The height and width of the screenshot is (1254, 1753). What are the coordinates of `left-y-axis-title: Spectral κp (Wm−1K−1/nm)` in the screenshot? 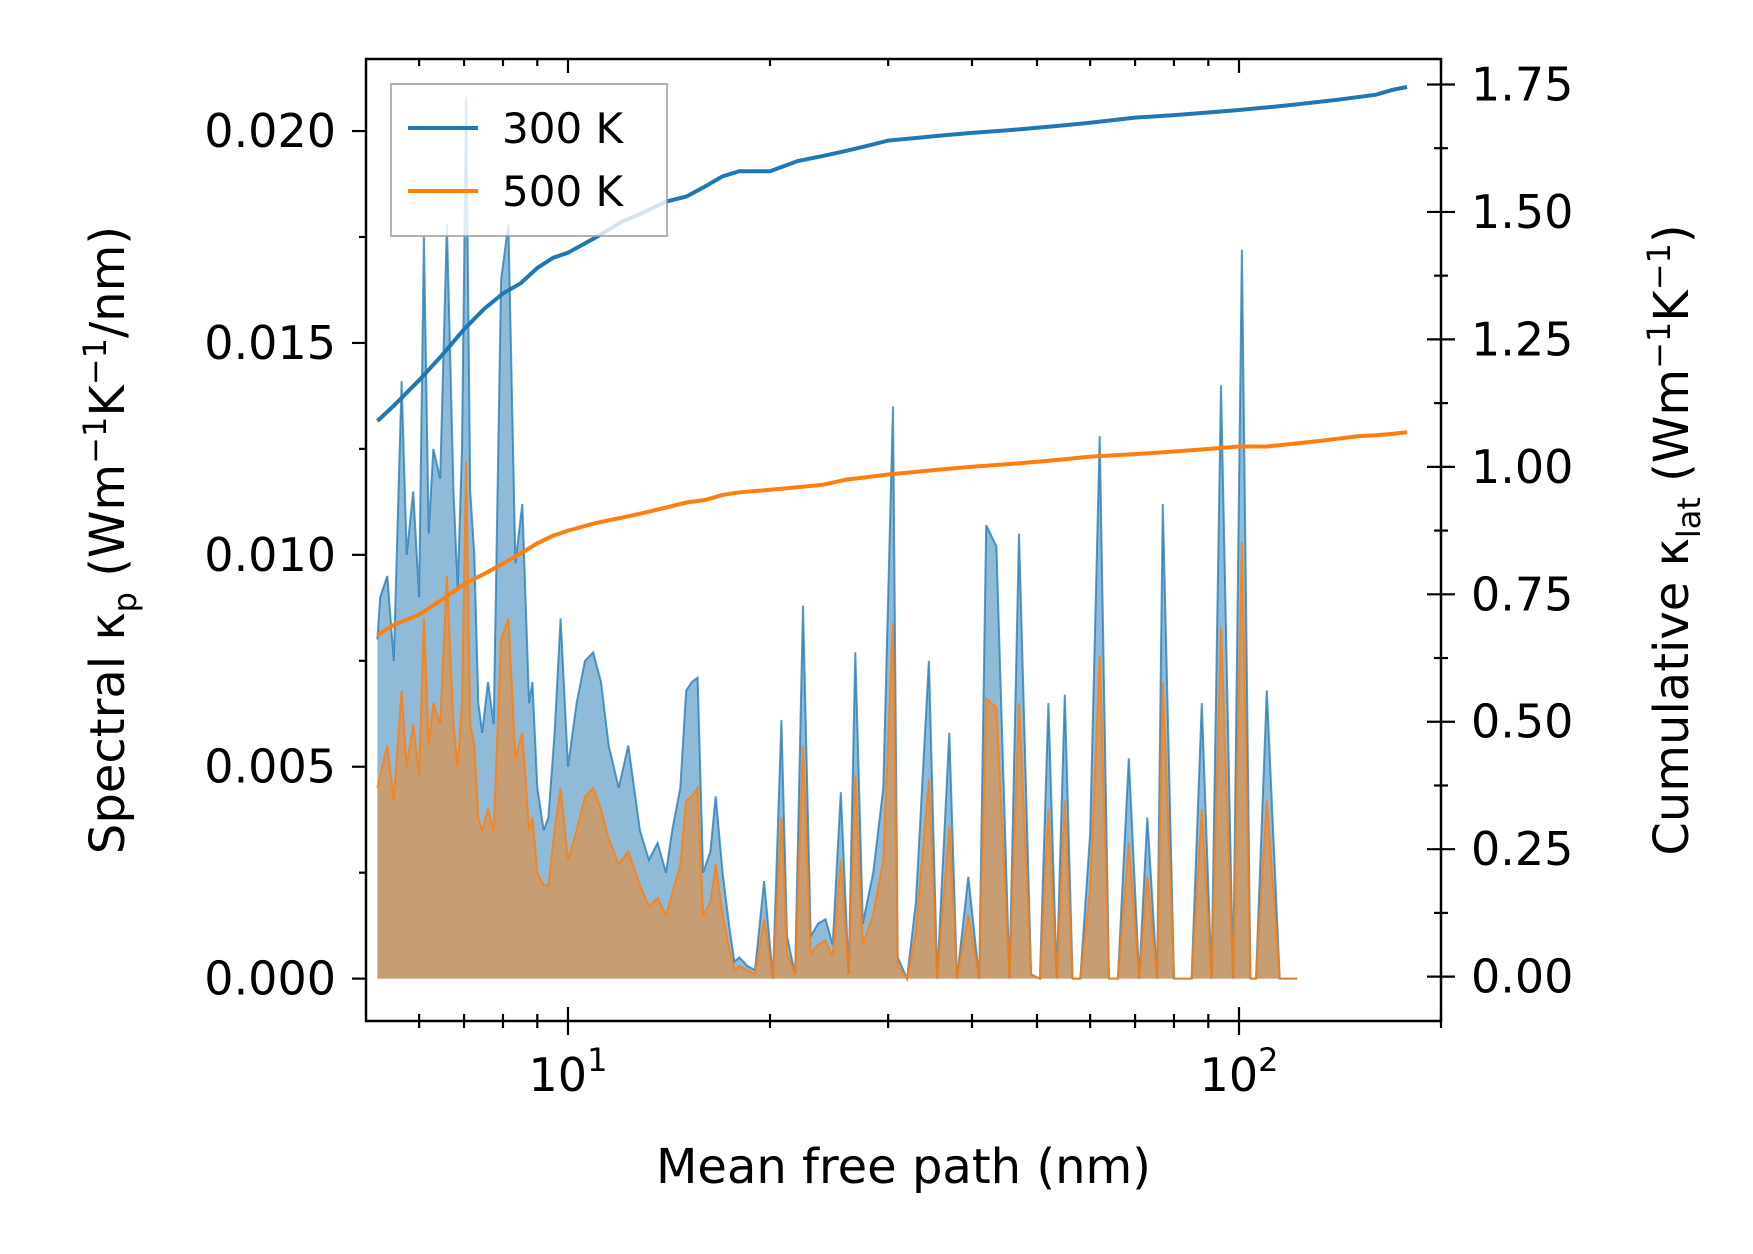 It's located at (110, 540).